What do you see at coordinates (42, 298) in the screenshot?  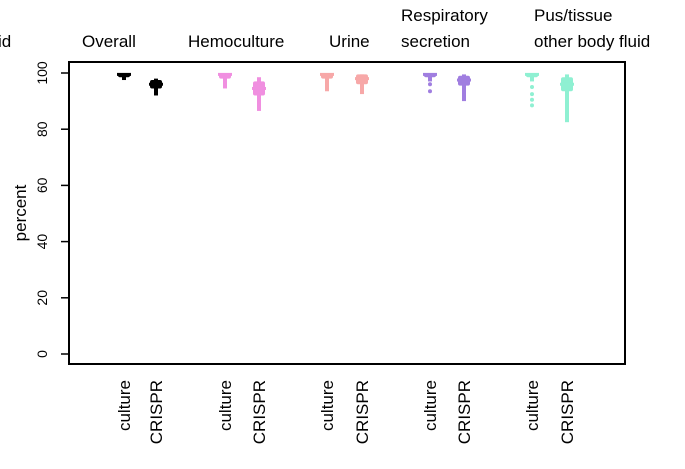 I see `y-tick-label: 20` at bounding box center [42, 298].